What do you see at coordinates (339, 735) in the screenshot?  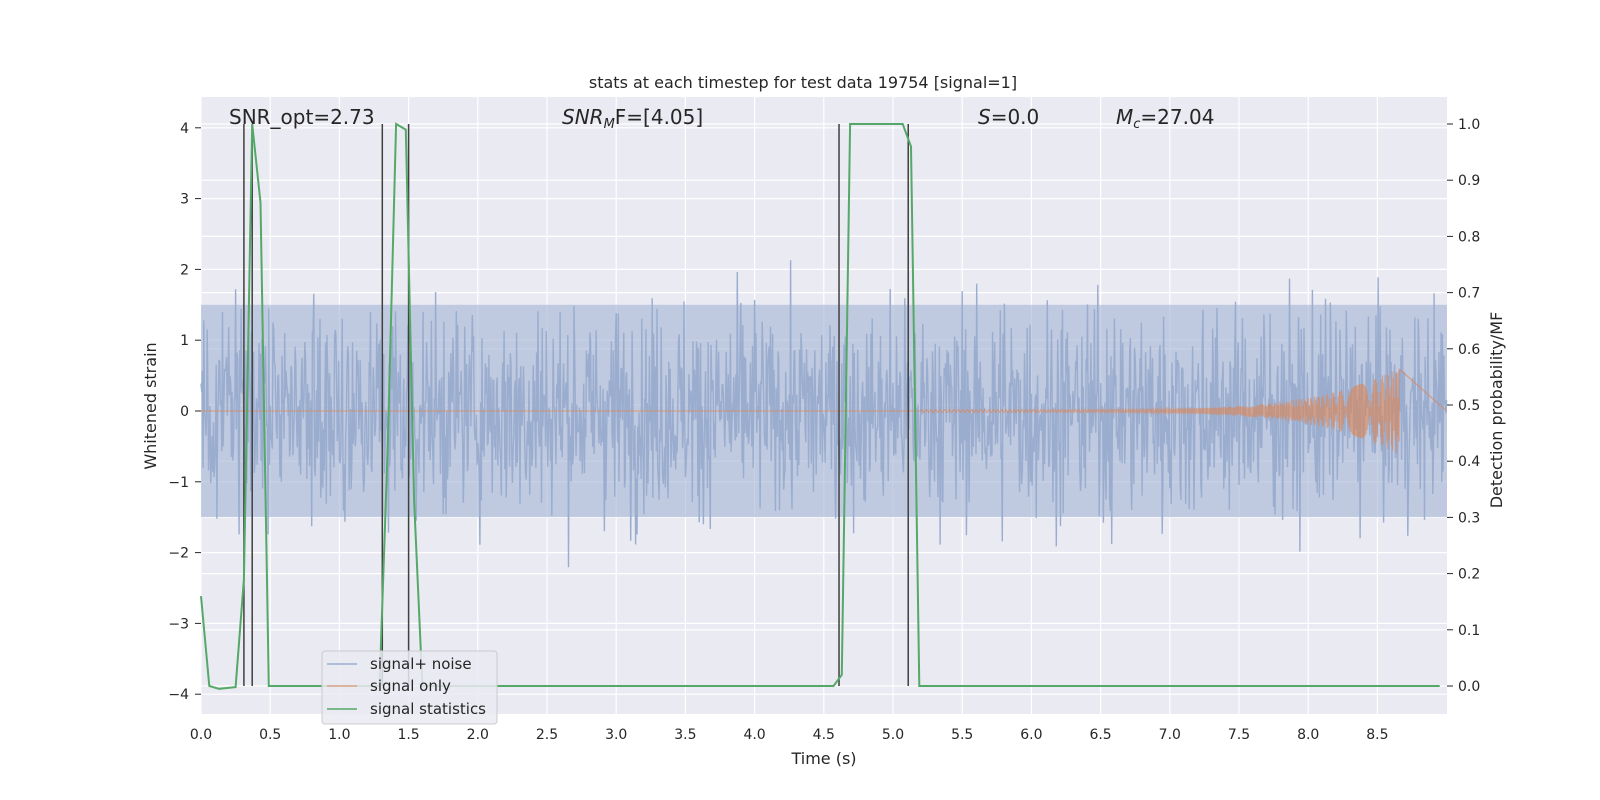 I see `x-tick-label: 1.0` at bounding box center [339, 735].